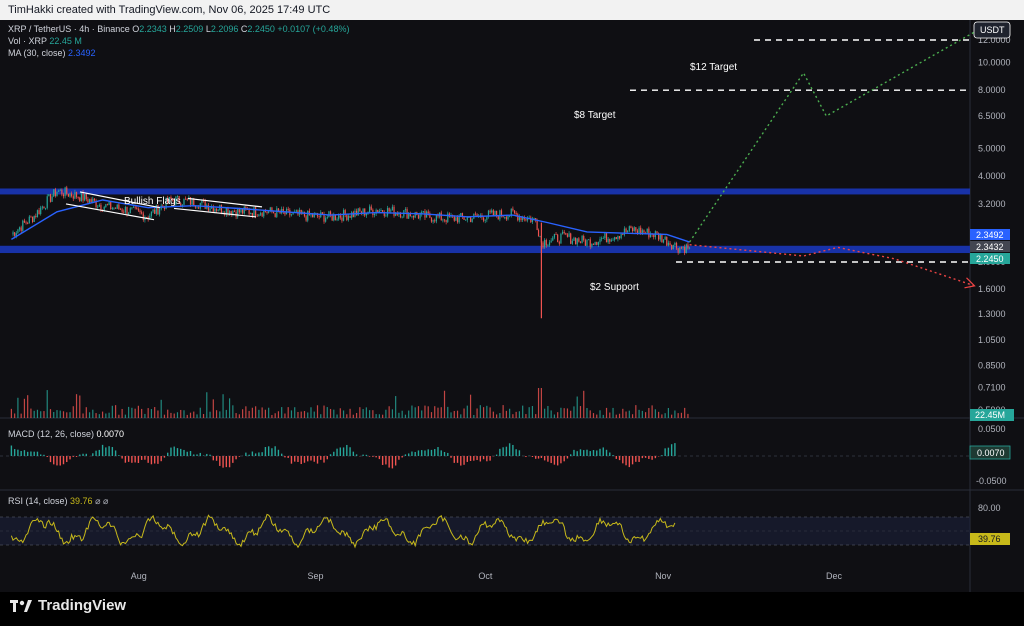  I want to click on legend-h-key: H, so click(172, 29).